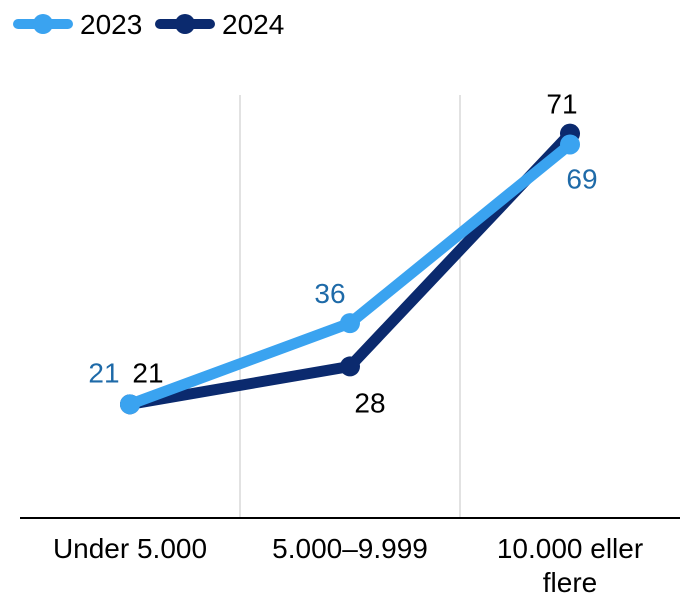 The width and height of the screenshot is (692, 603). I want to click on data-label: 28, so click(369, 402).